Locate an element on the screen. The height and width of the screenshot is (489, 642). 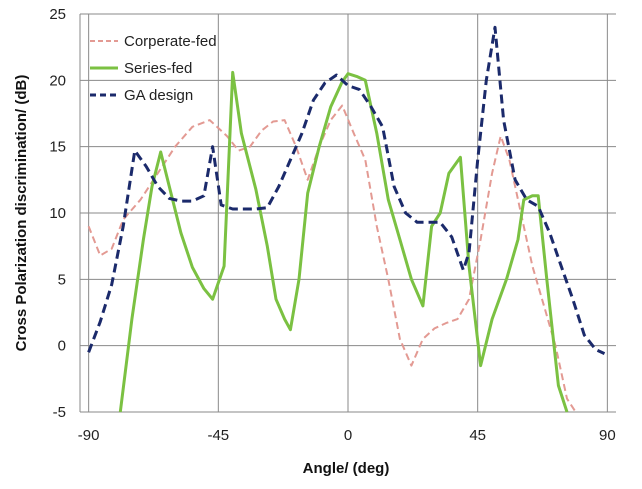
x-tick-label: 45 is located at coordinates (477, 435).